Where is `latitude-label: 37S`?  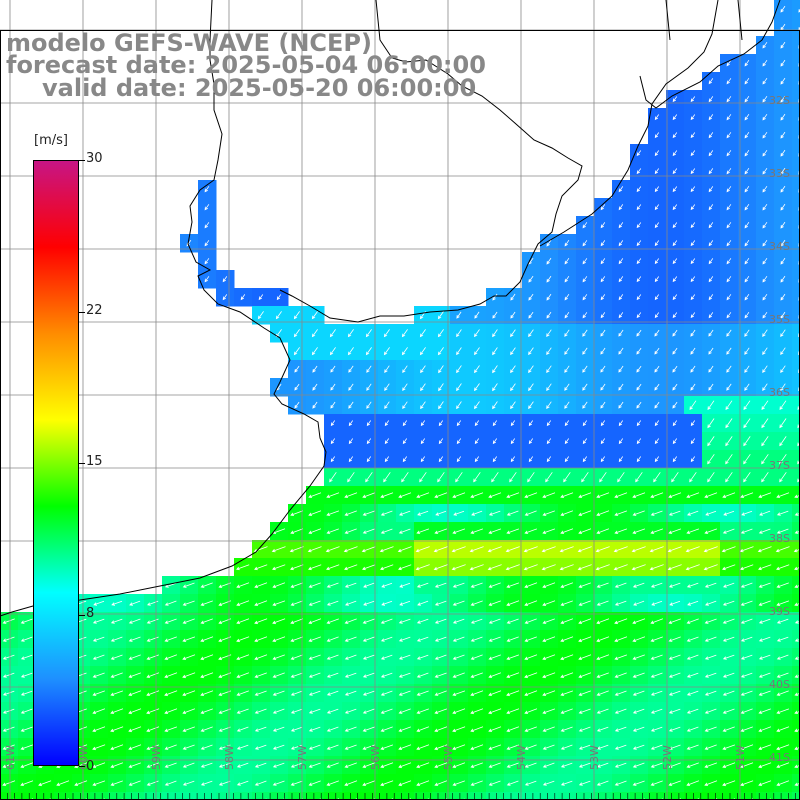 latitude-label: 37S is located at coordinates (779, 465).